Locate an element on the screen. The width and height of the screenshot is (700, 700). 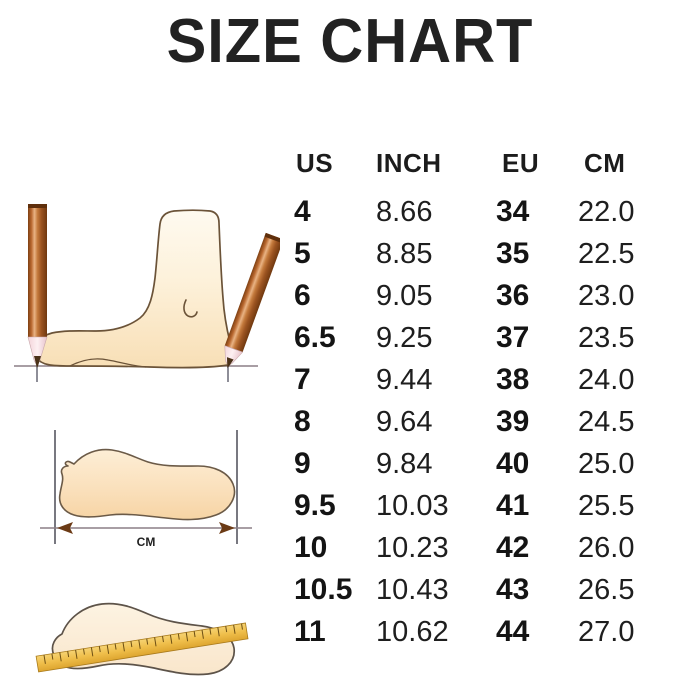
cell-cm: 25.5 is located at coordinates (606, 506).